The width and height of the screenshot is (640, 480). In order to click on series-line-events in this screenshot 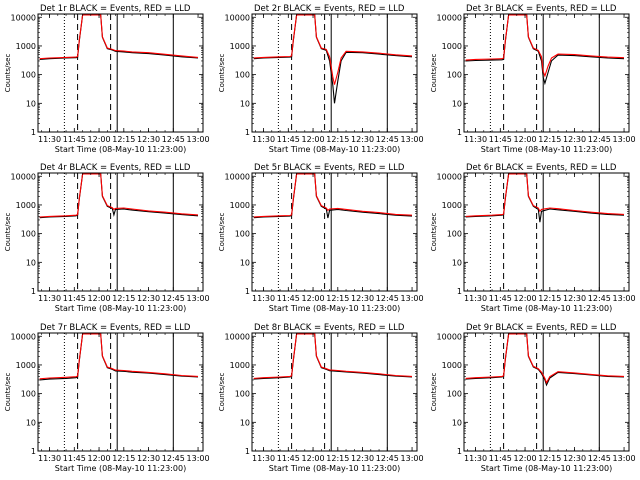, I will do `click(333, 356)`.